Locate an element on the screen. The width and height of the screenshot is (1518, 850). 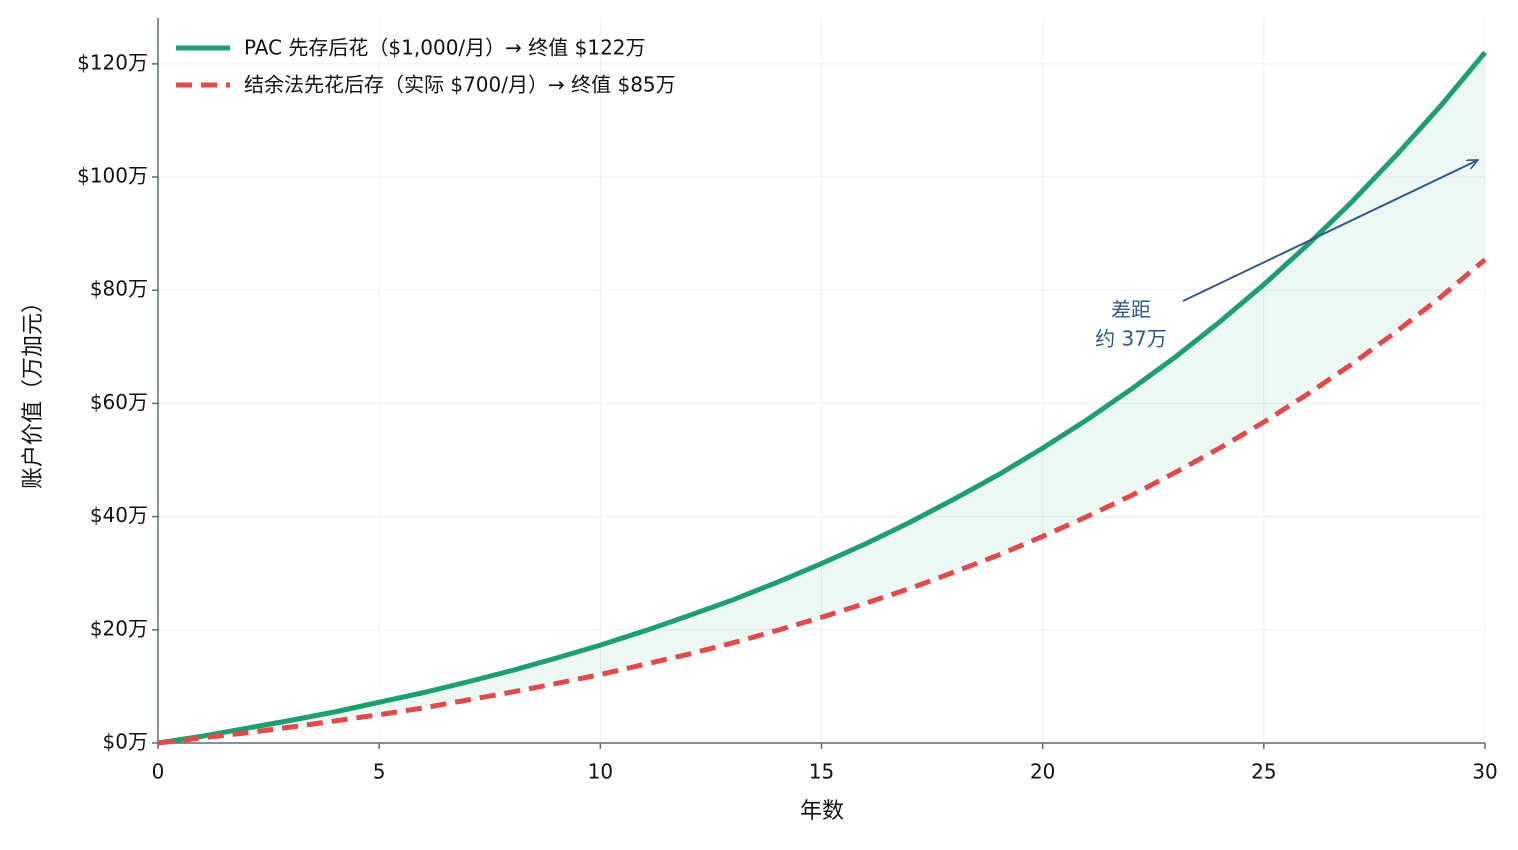
x-tick-label: 20 is located at coordinates (1042, 772).